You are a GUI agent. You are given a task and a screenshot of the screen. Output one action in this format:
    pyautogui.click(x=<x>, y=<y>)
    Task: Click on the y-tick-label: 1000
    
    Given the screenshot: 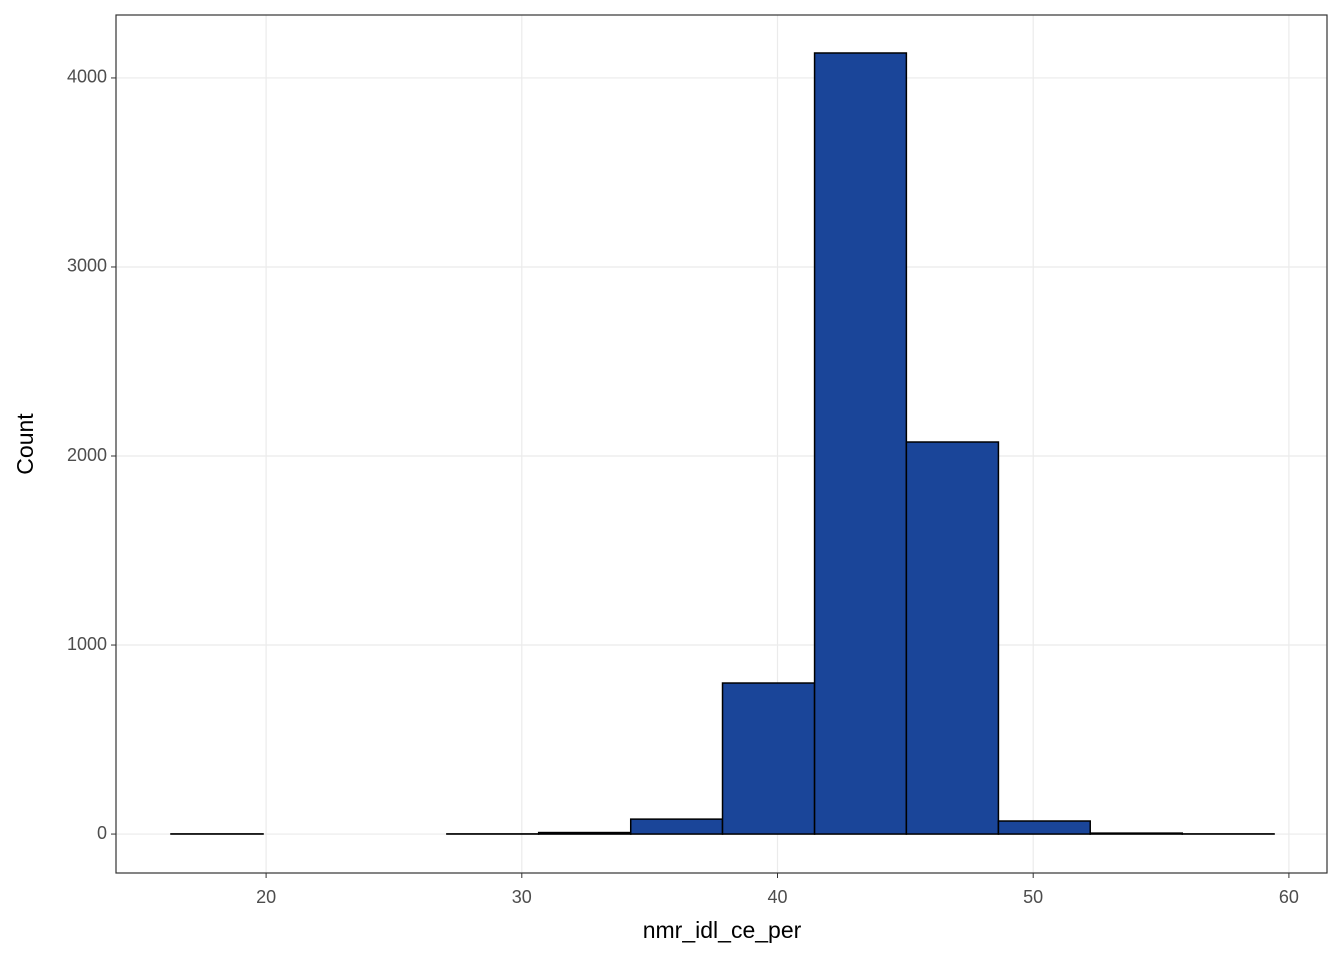 What is the action you would take?
    pyautogui.click(x=87, y=644)
    